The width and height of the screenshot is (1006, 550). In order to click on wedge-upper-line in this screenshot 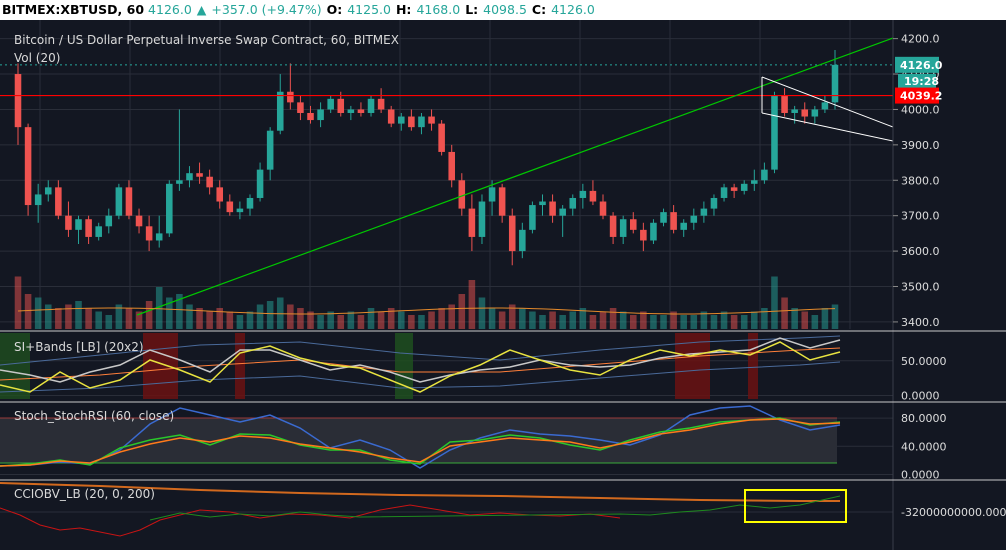, I will do `click(827, 102)`.